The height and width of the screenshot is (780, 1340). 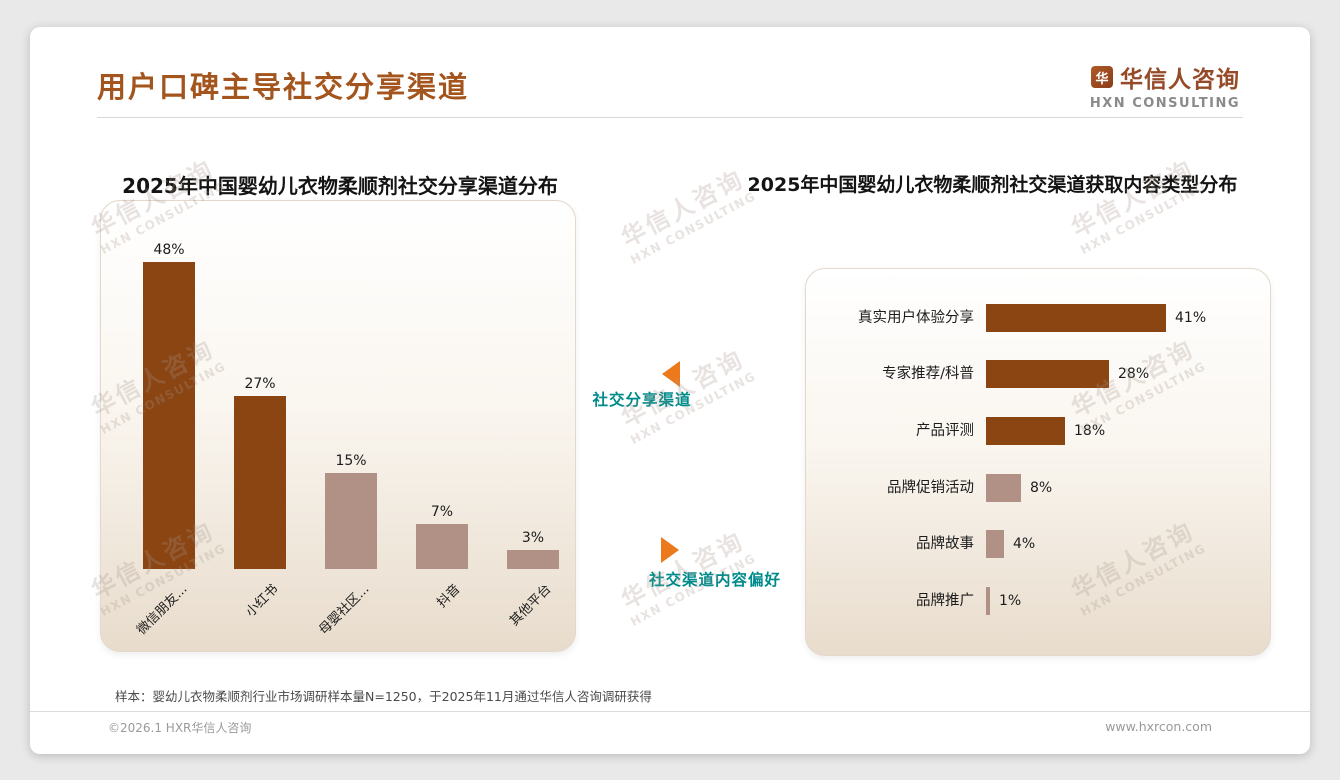 I want to click on bar-value-label: 15%, so click(x=351, y=461).